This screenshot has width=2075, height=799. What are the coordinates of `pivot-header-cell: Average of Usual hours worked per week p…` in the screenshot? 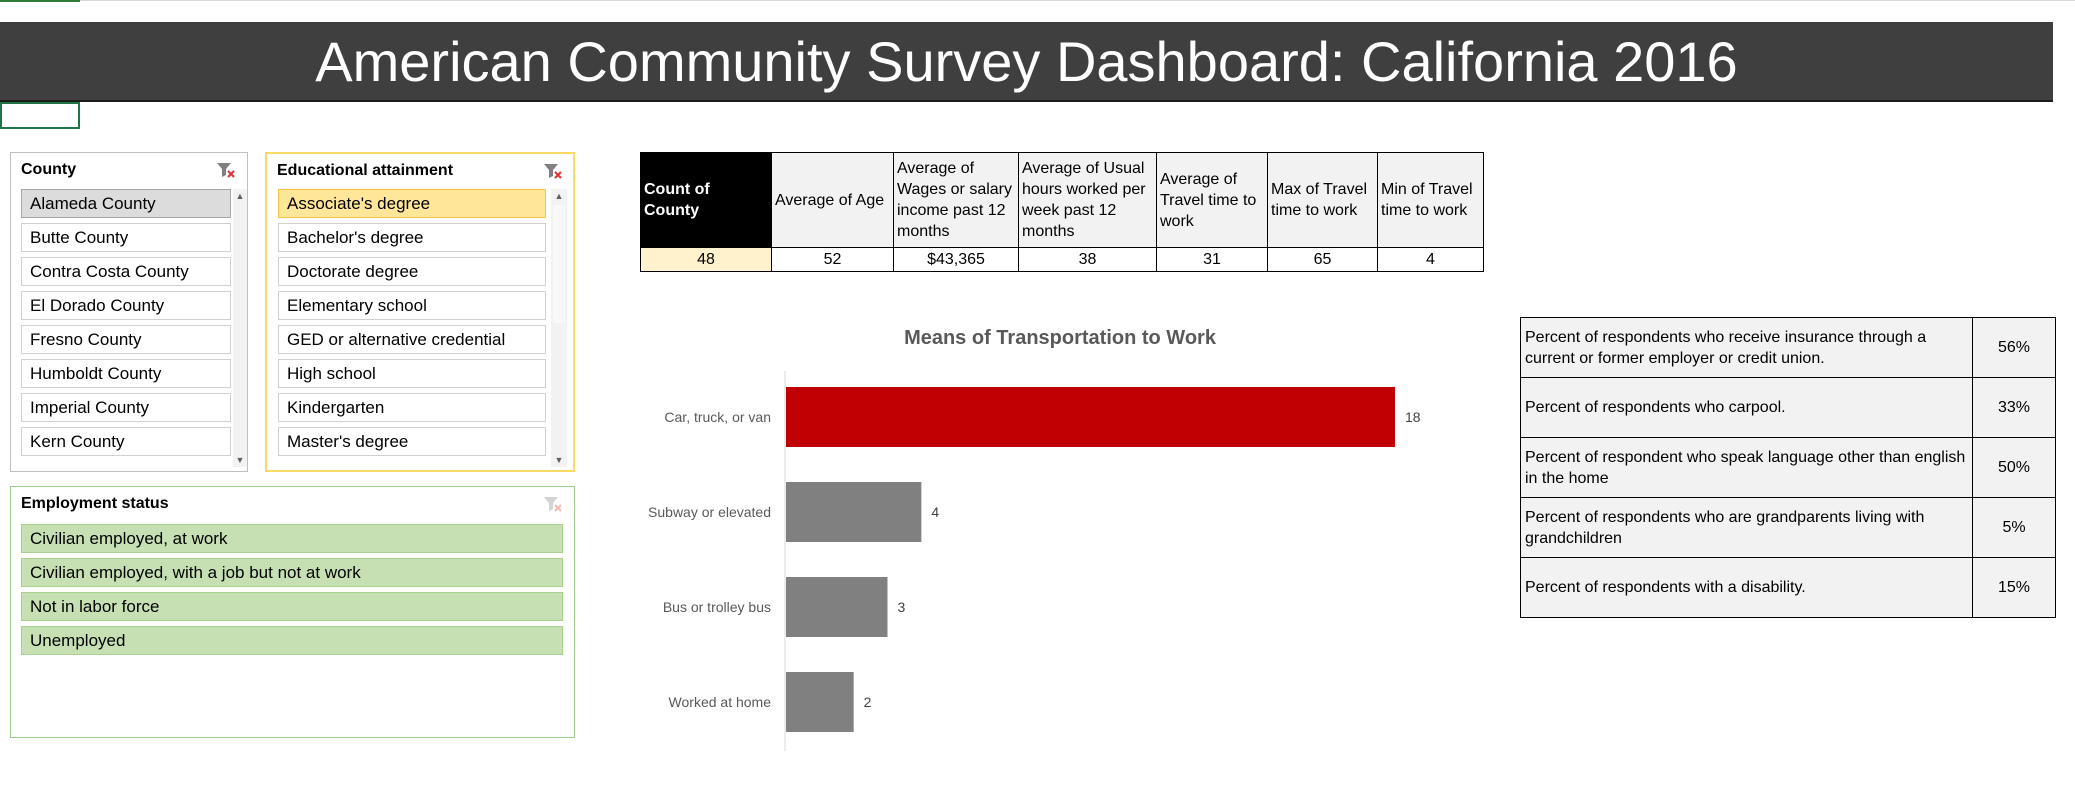 It's located at (1087, 200).